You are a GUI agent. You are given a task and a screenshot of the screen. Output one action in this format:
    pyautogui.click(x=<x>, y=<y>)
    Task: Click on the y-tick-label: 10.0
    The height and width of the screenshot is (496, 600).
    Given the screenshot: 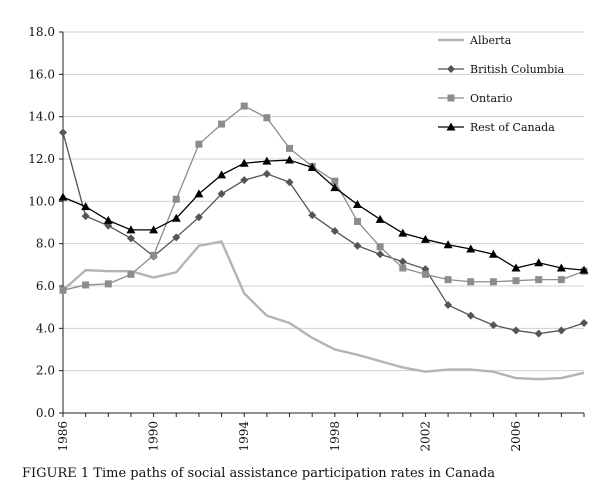 What is the action you would take?
    pyautogui.click(x=41, y=201)
    